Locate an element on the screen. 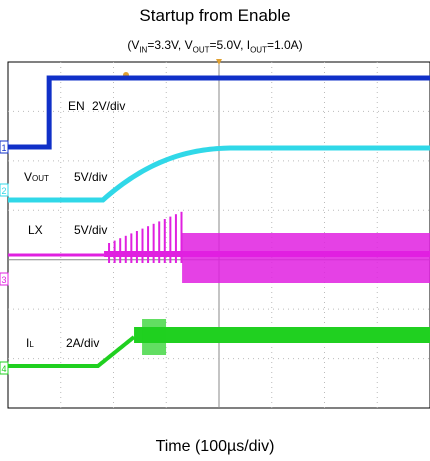 Image resolution: width=430 pixels, height=461 pixels. channel-markers: 1 2 3 4 is located at coordinates (4, 257).